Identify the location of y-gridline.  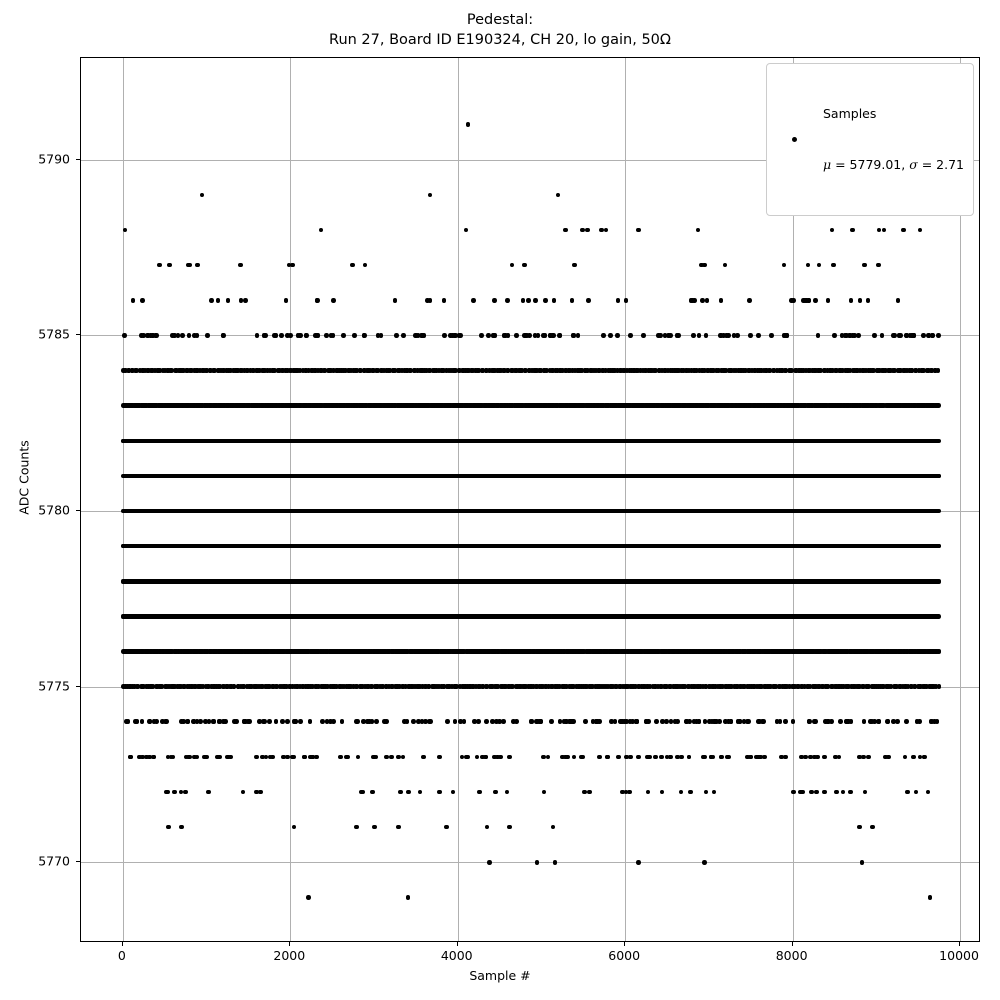
(530, 160).